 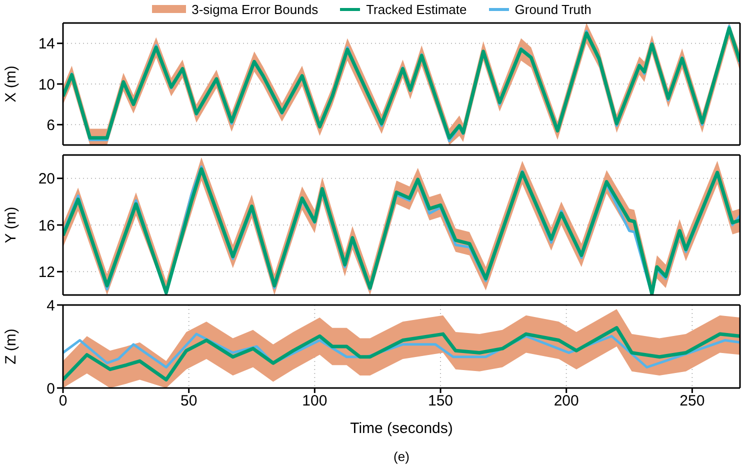 What do you see at coordinates (46, 179) in the screenshot?
I see `y-tick-label: 20` at bounding box center [46, 179].